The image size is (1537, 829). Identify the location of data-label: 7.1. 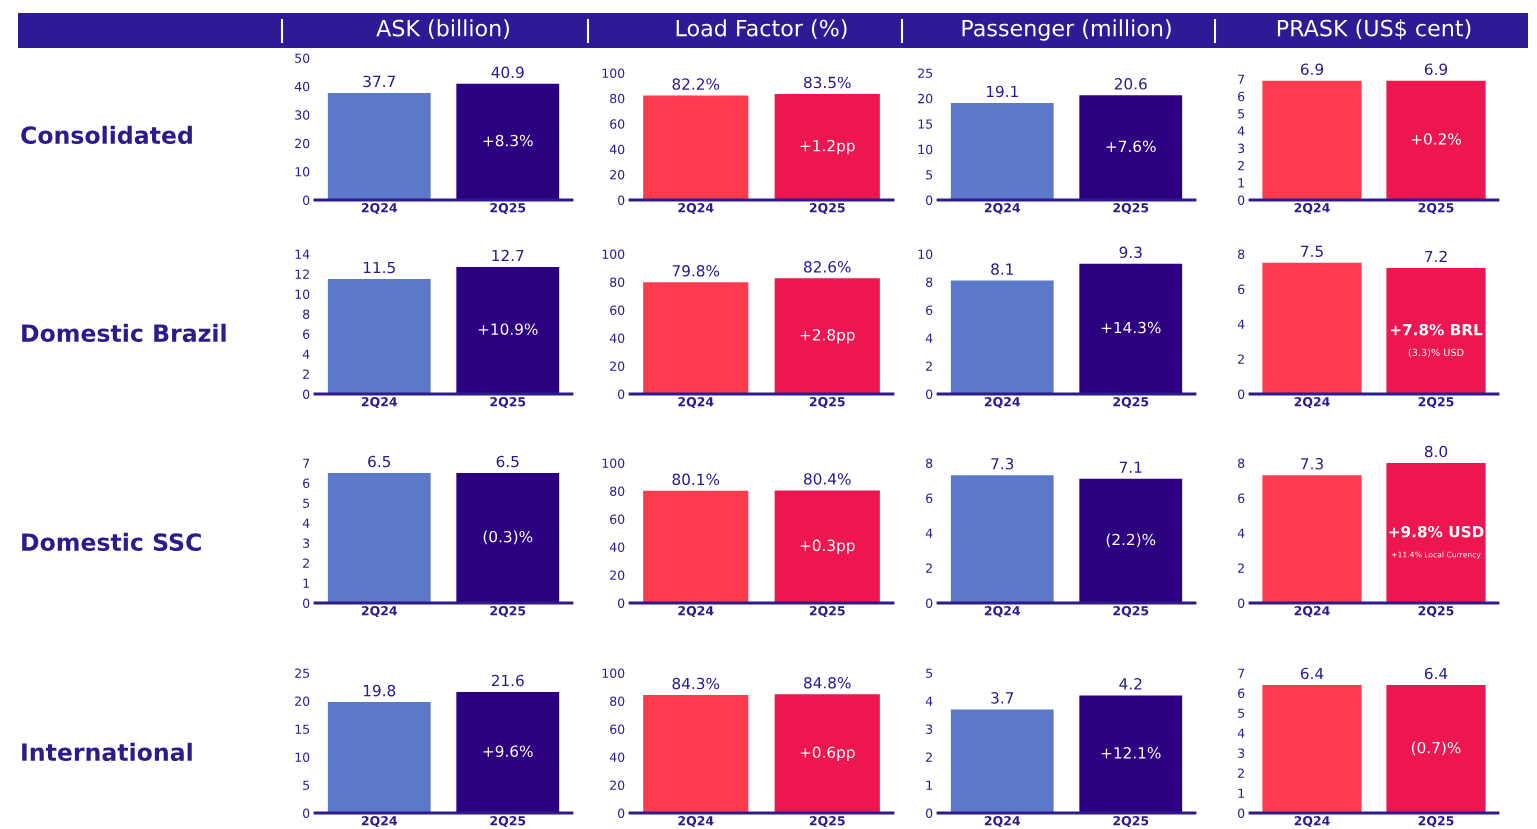
(1130, 467).